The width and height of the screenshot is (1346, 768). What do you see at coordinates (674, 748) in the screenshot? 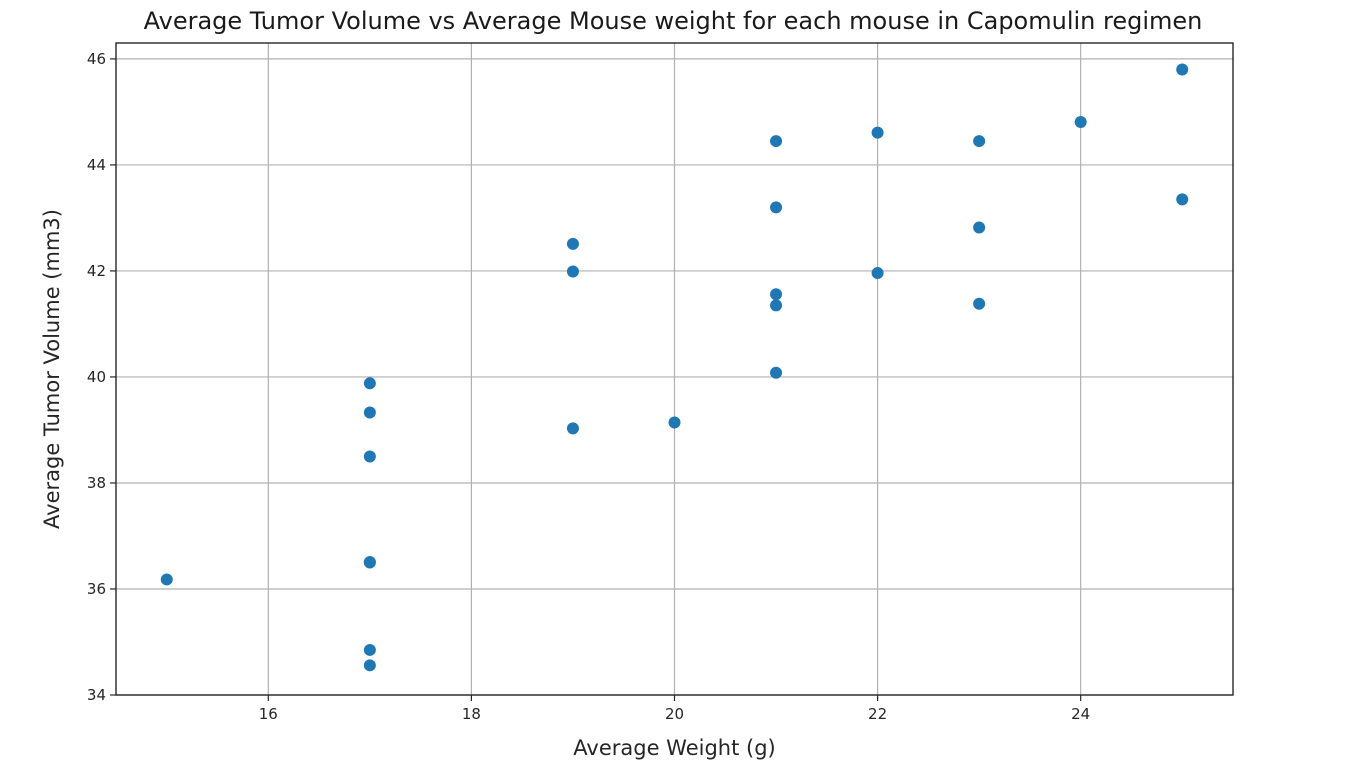
I see `x-axis-label: Average Weight (g)` at bounding box center [674, 748].